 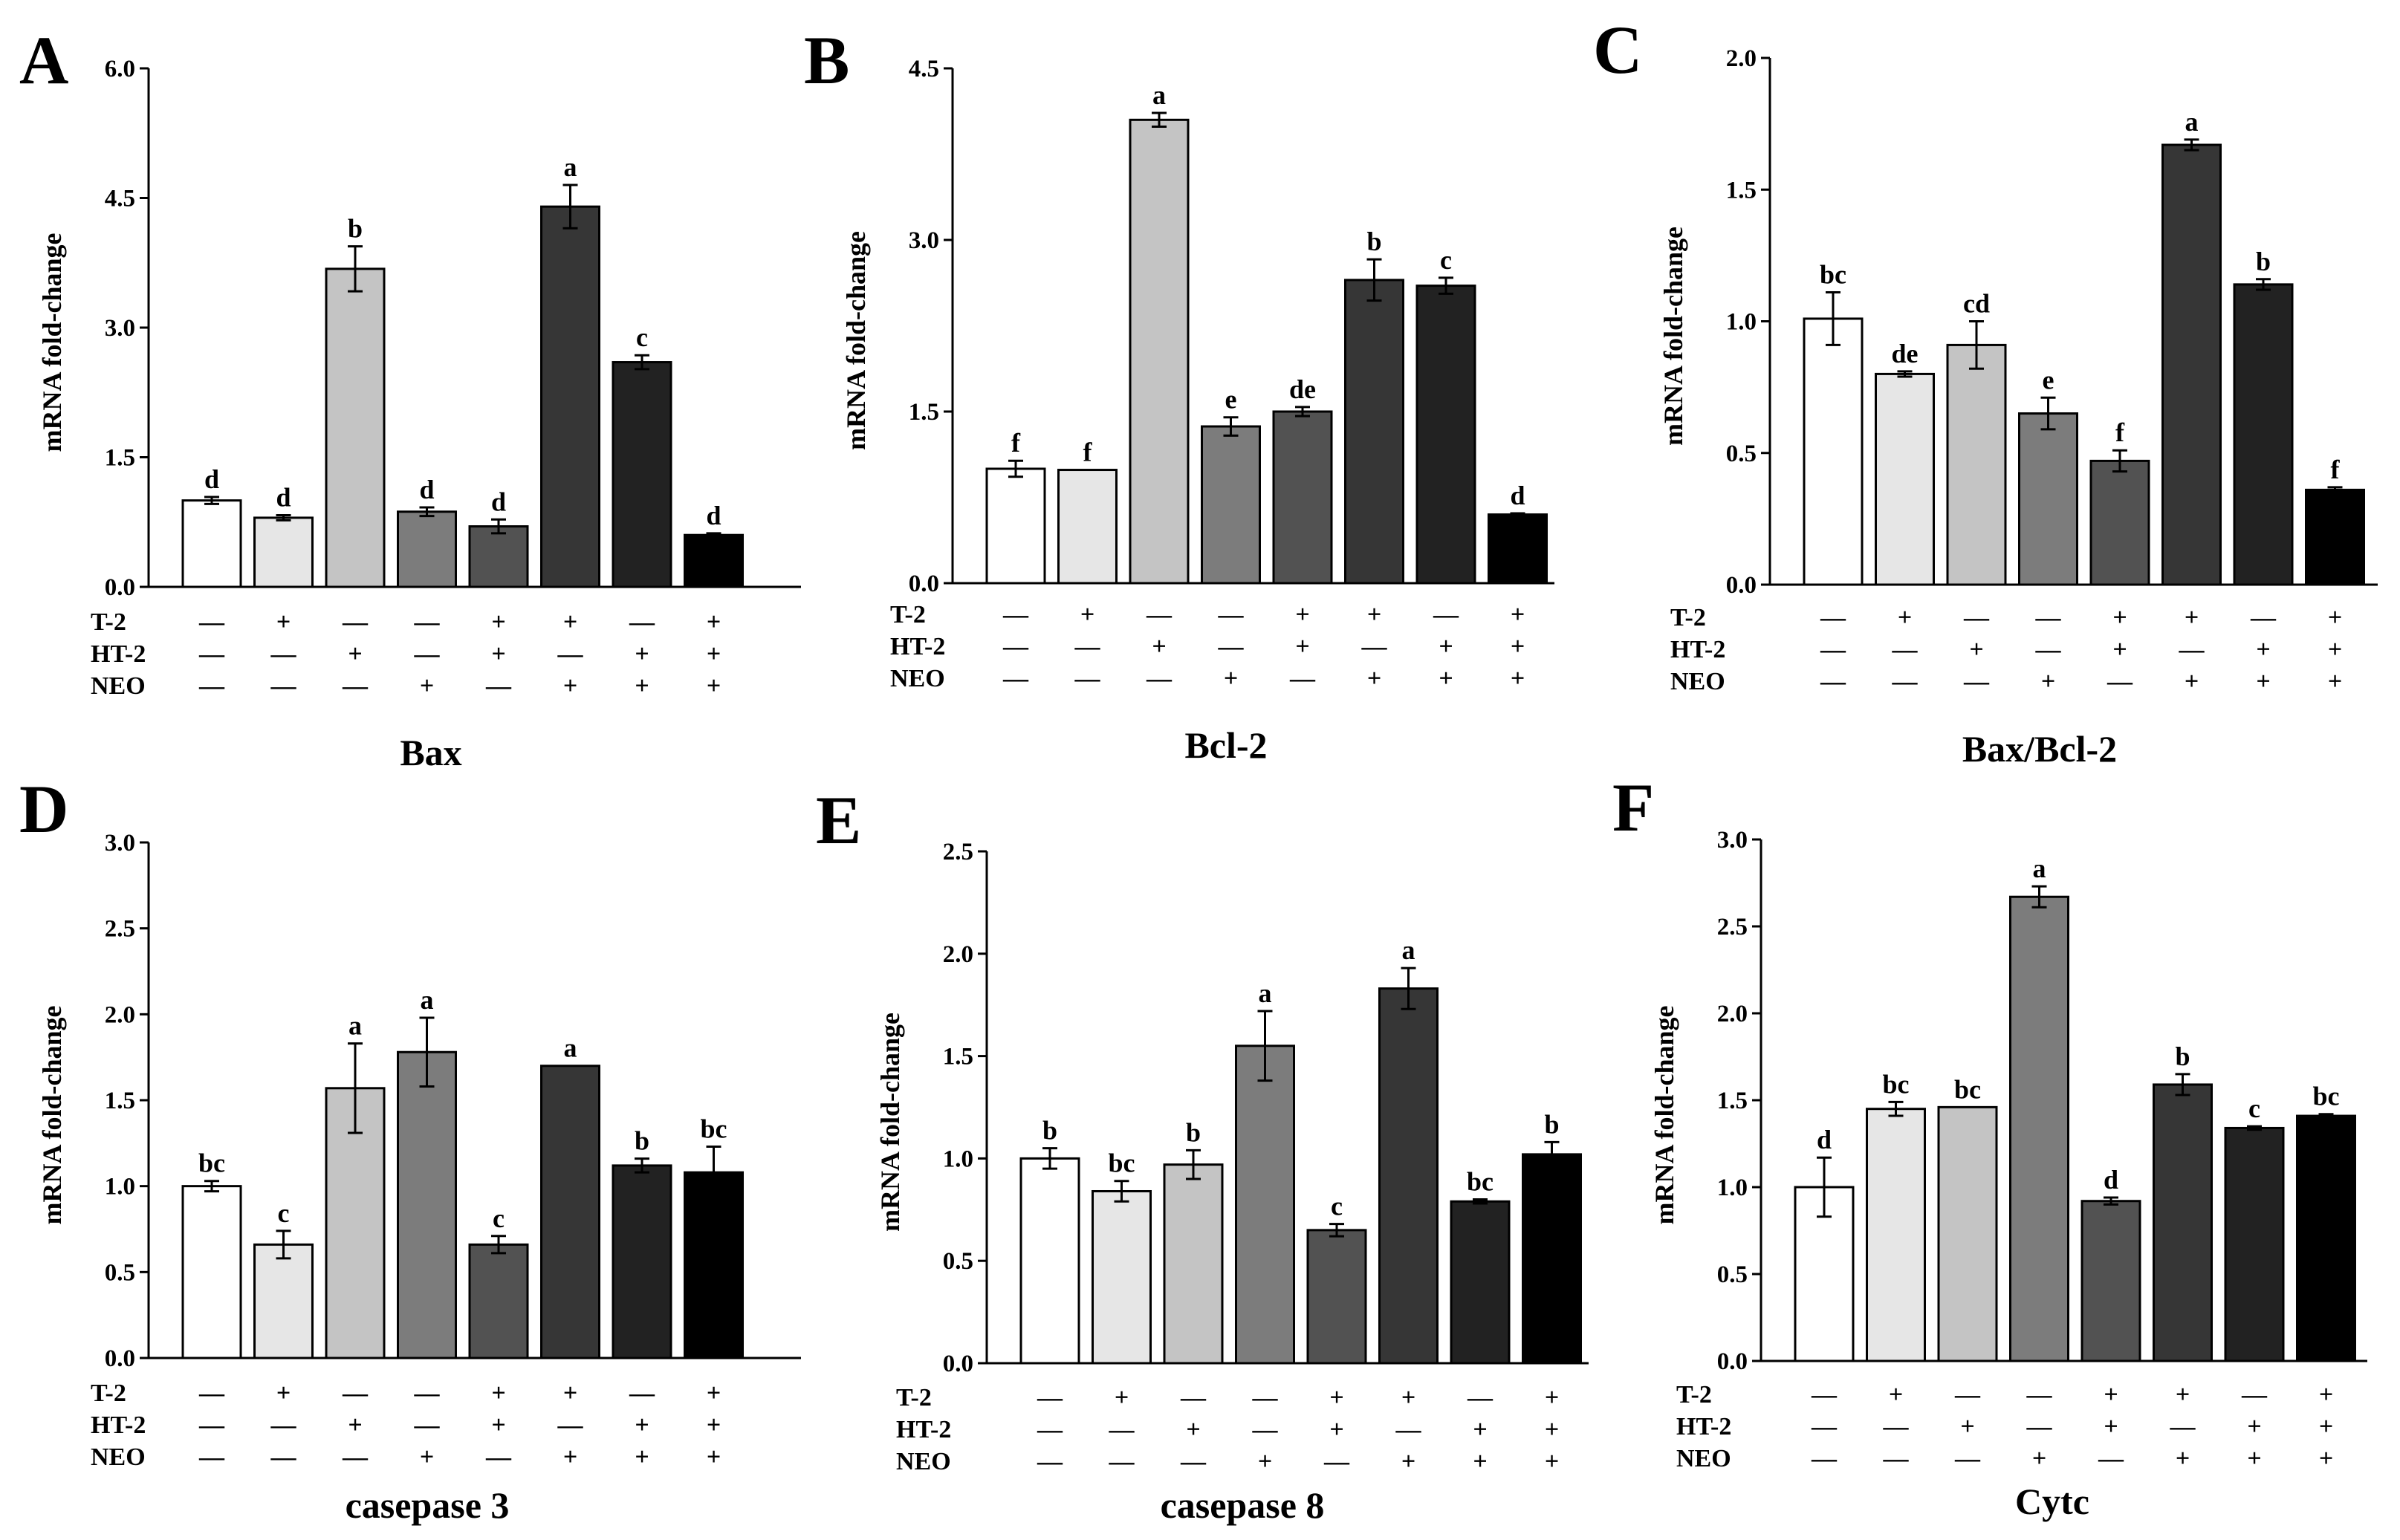 What do you see at coordinates (1977, 304) in the screenshot?
I see `significance-label: cd` at bounding box center [1977, 304].